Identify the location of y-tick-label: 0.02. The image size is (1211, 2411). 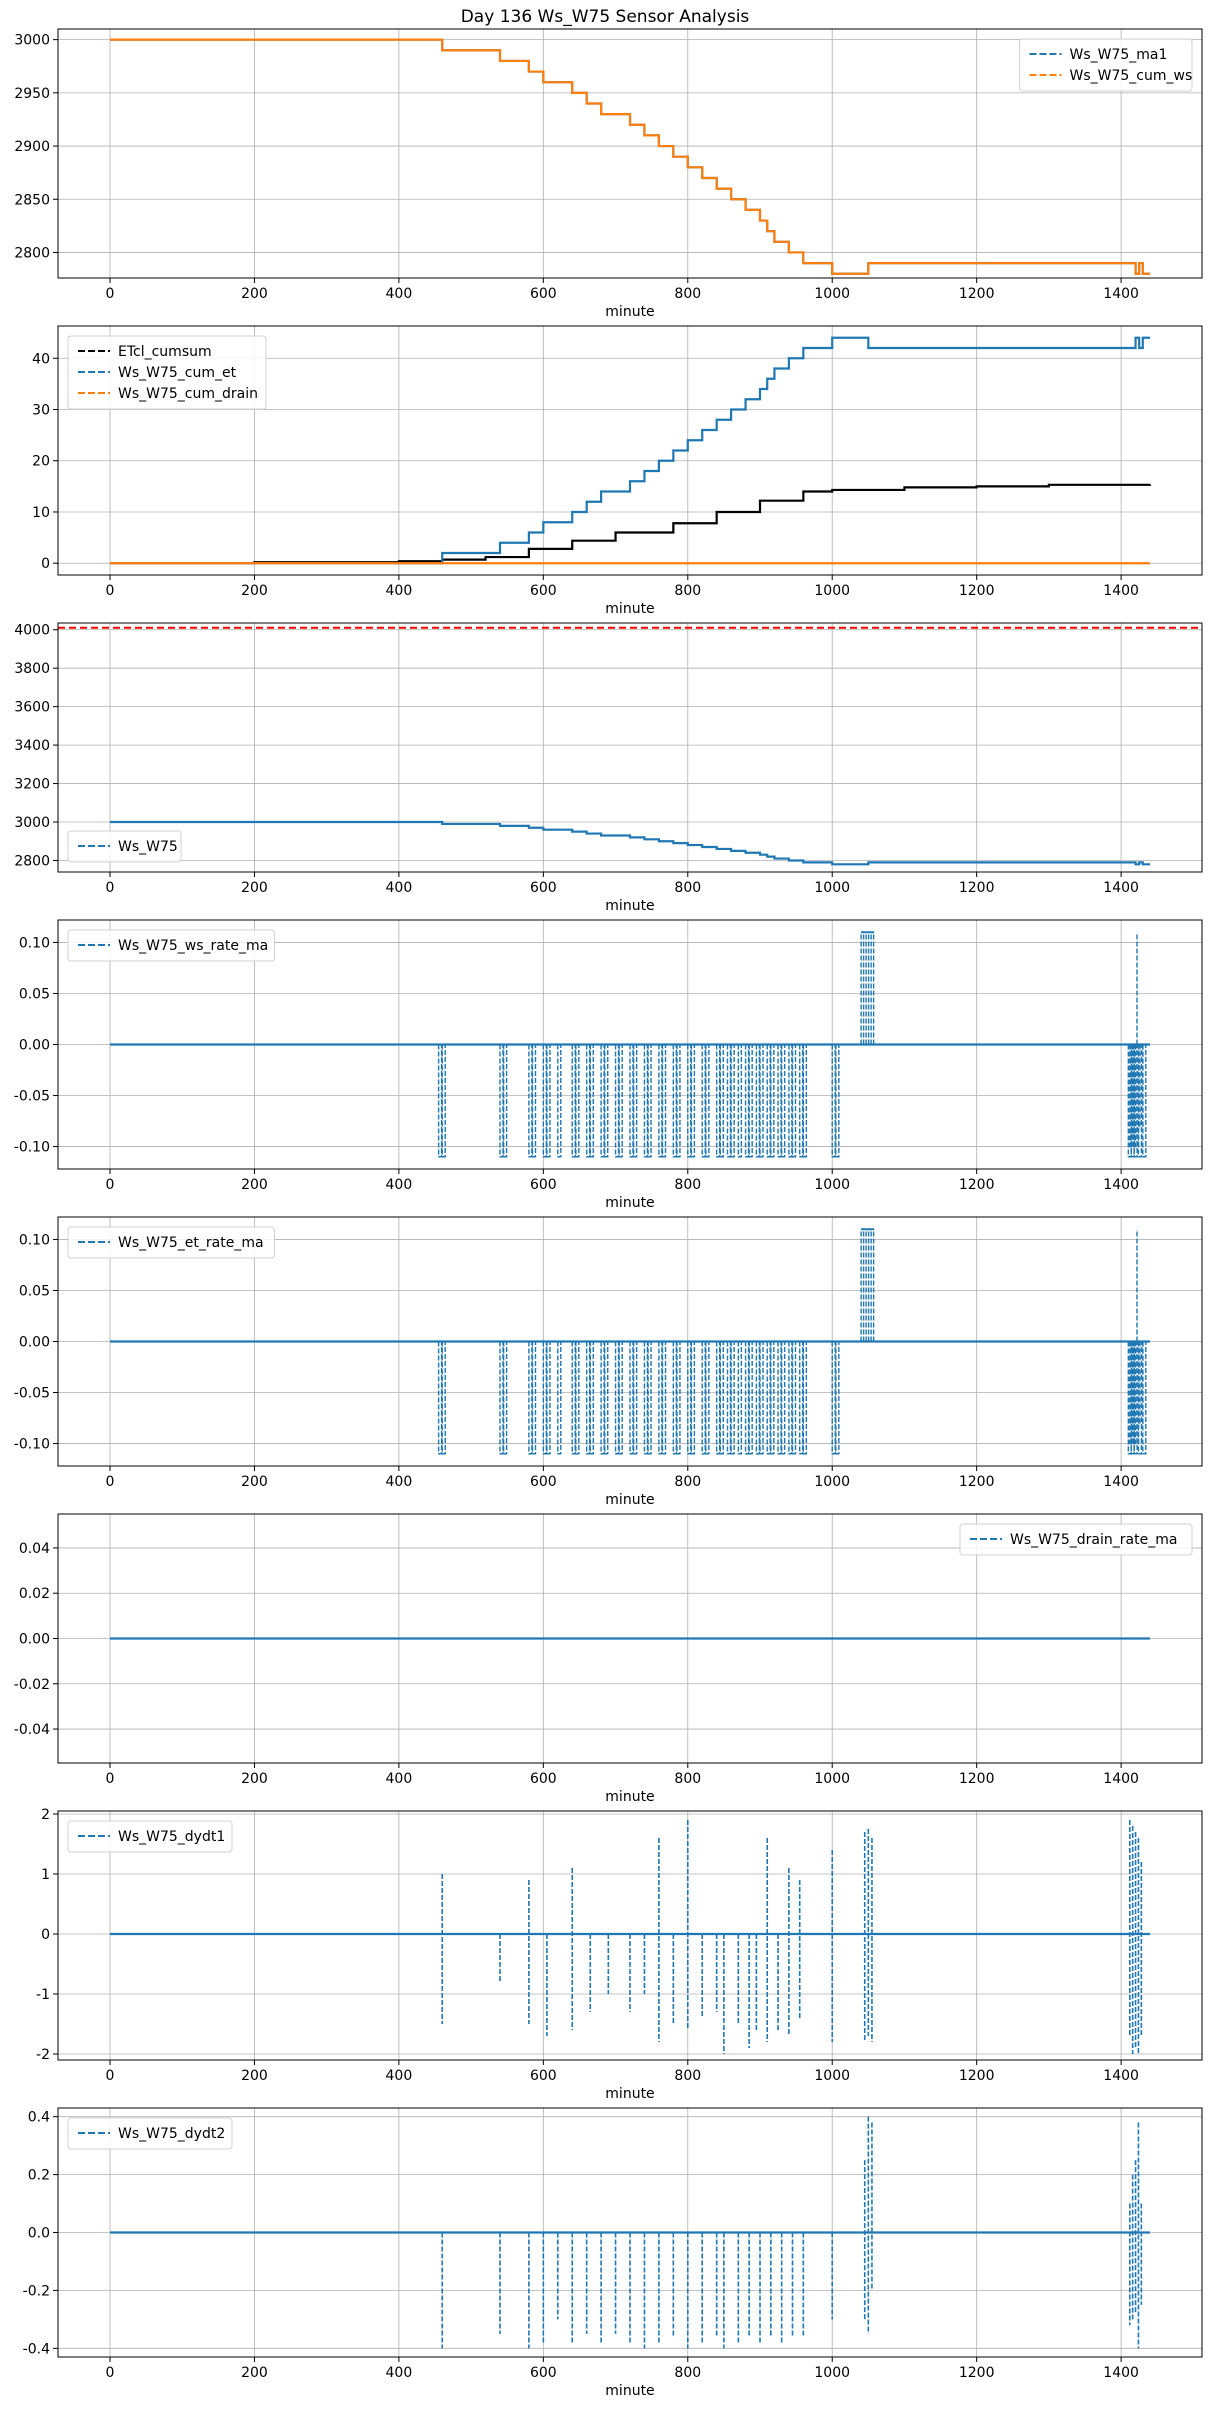
(34, 1594).